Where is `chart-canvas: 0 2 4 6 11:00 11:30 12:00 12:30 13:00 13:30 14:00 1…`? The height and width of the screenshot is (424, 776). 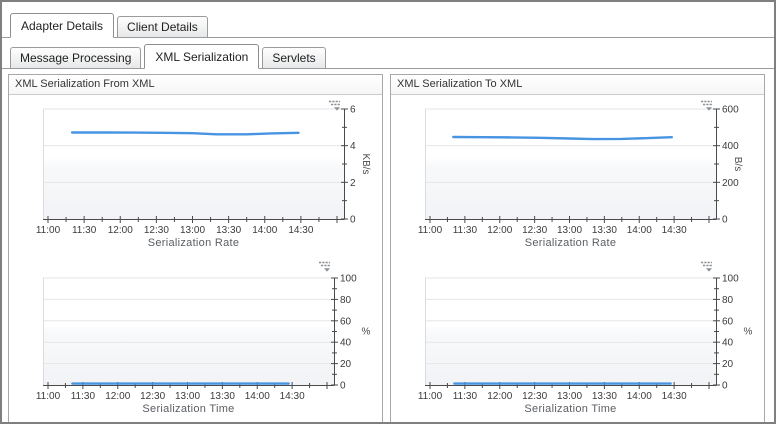 chart-canvas: 0 2 4 6 11:00 11:30 12:00 12:30 13:00 13:30 14:00 1… is located at coordinates (203, 177).